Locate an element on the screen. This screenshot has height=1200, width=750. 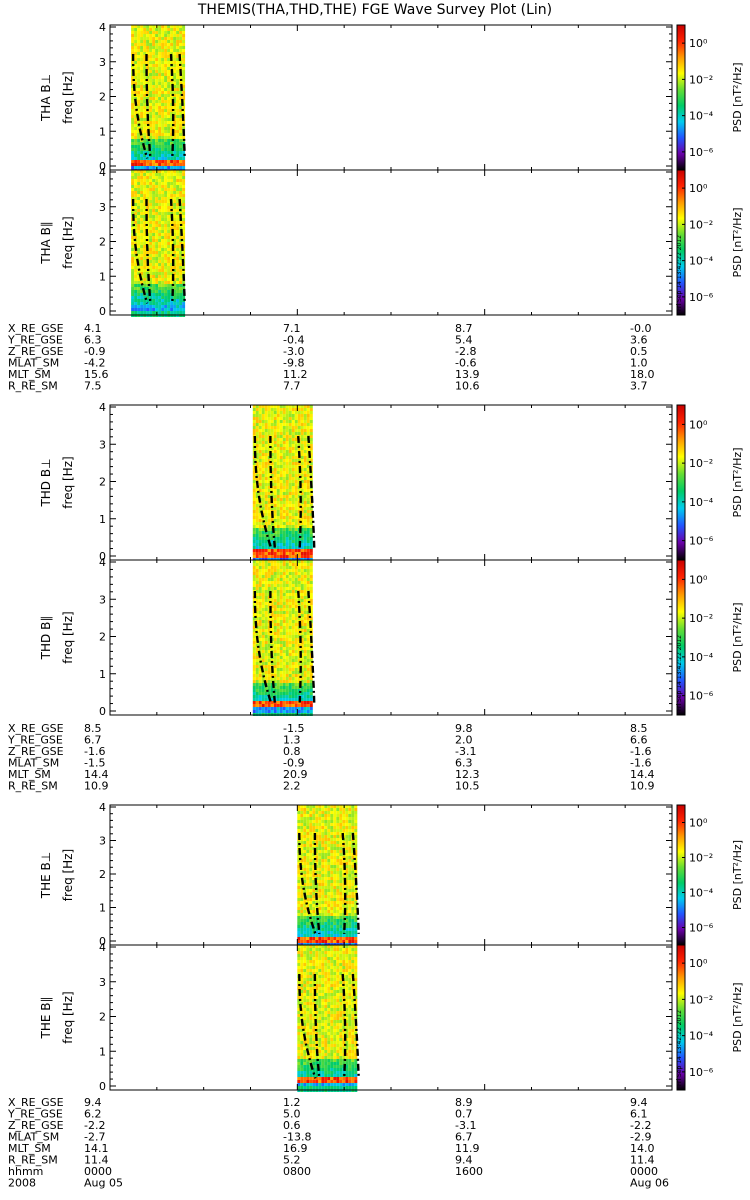
colorbar-tick-label: 10⁻² is located at coordinates (701, 463).